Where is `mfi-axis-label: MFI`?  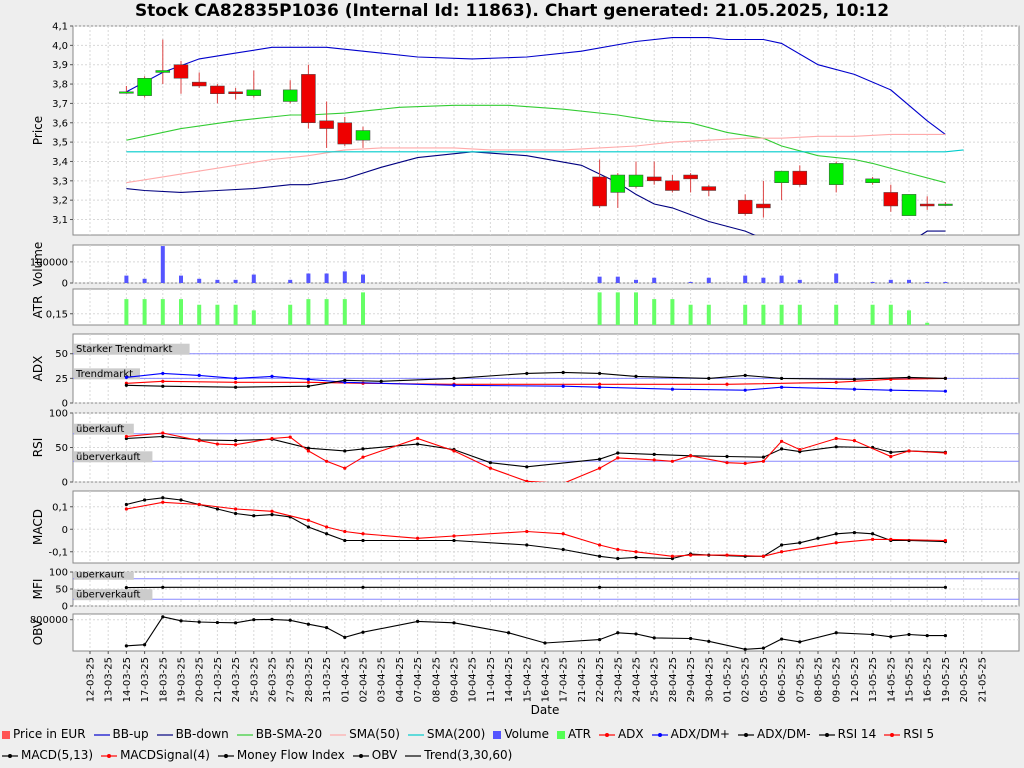
mfi-axis-label: MFI is located at coordinates (38, 589).